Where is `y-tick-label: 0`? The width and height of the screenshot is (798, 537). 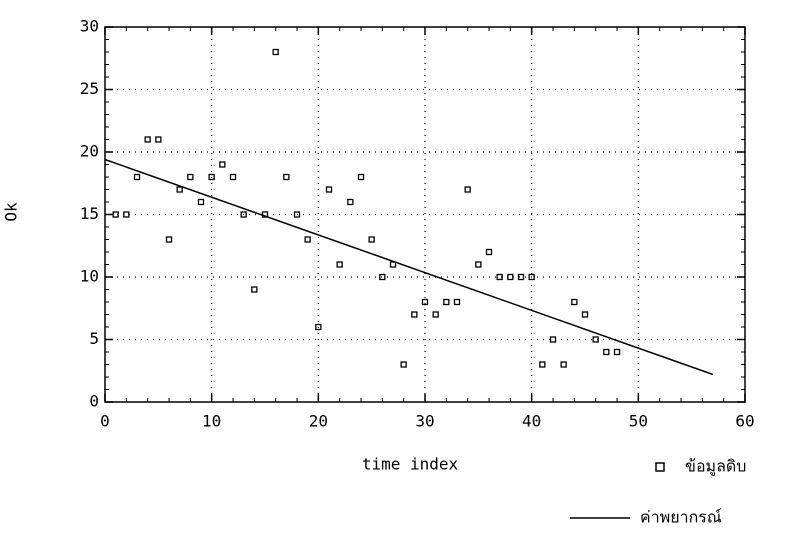
y-tick-label: 0 is located at coordinates (94, 401).